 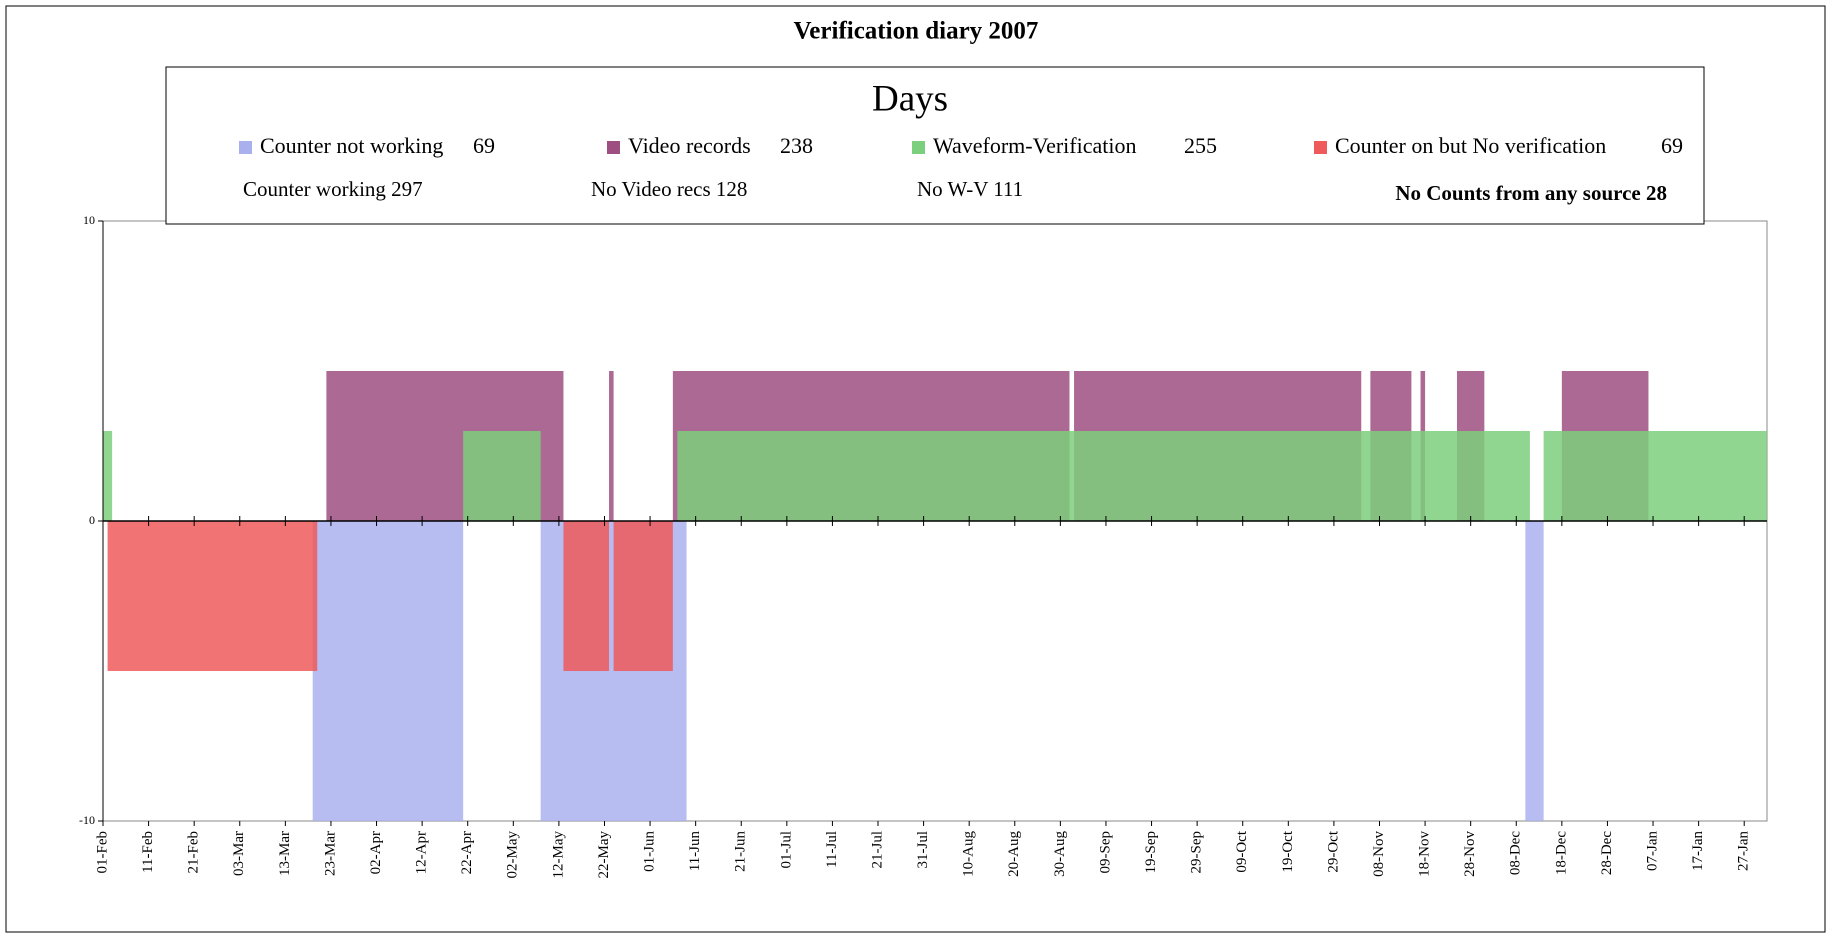 I want to click on x-tick-label: 01-Jul, so click(x=786, y=850).